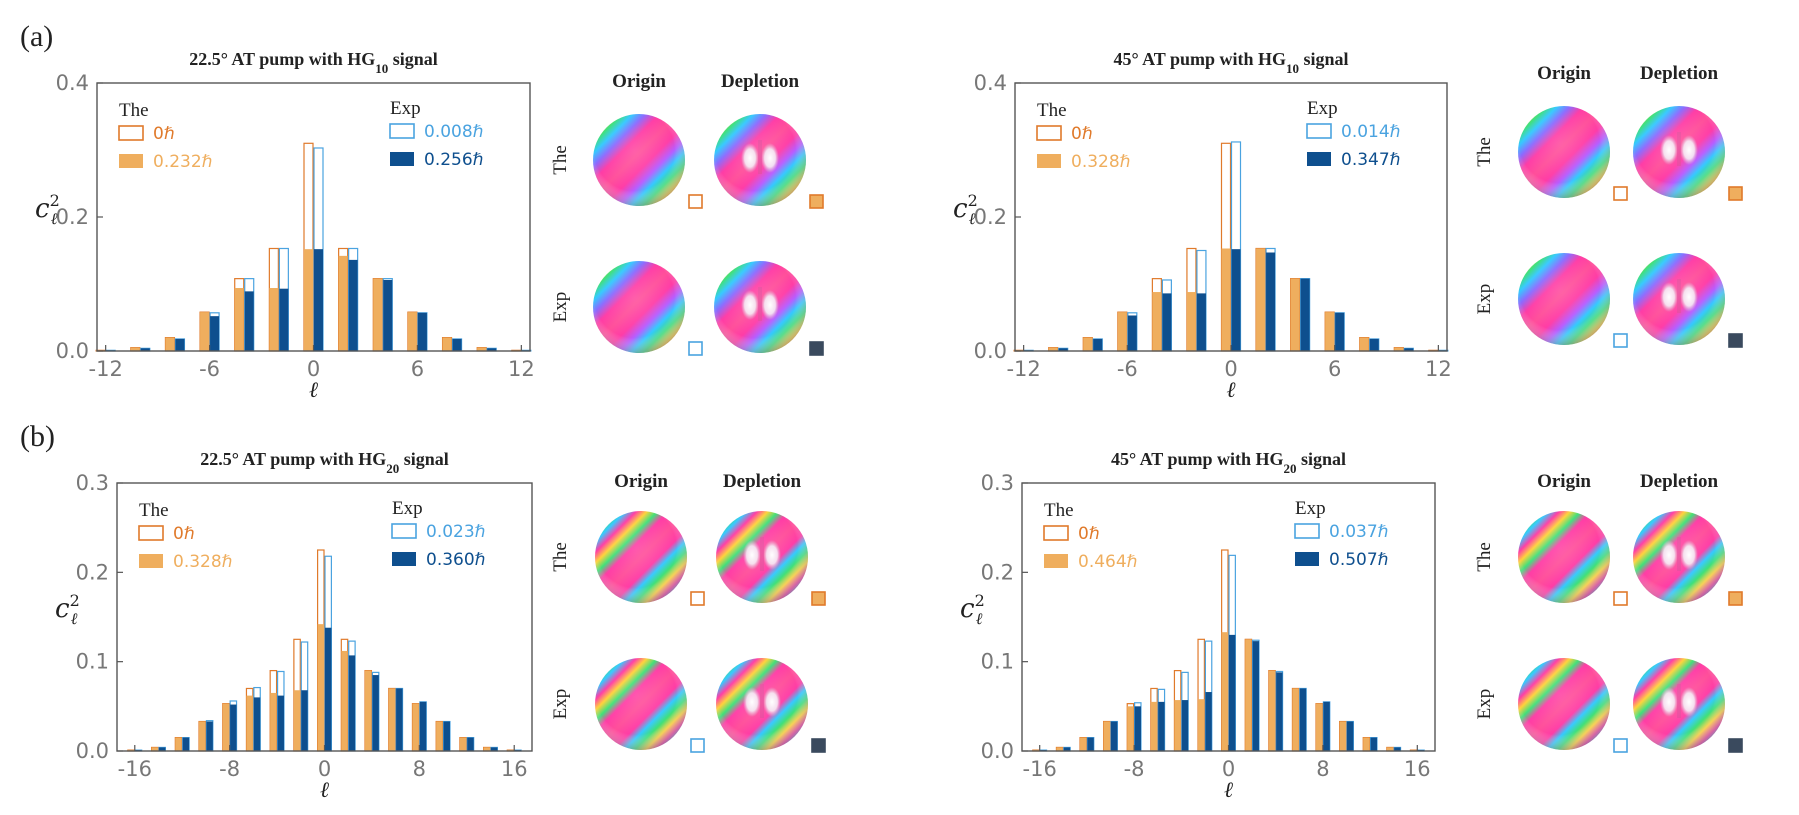  I want to click on sphere-block-3: Origin Depletion The Exp, so click(688, 612).